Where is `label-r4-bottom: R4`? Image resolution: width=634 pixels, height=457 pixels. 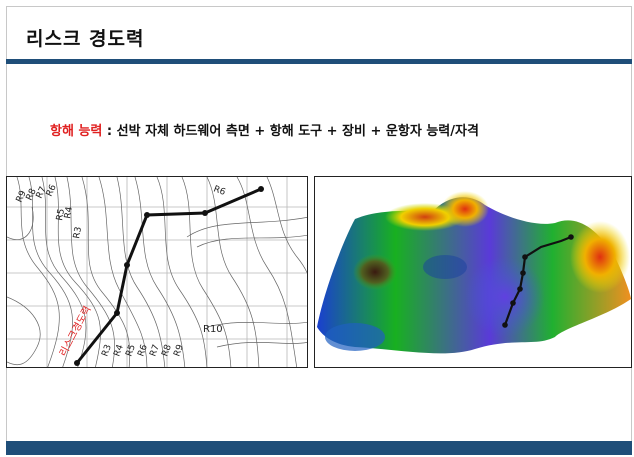 label-r4-bottom: R4 is located at coordinates (119, 350).